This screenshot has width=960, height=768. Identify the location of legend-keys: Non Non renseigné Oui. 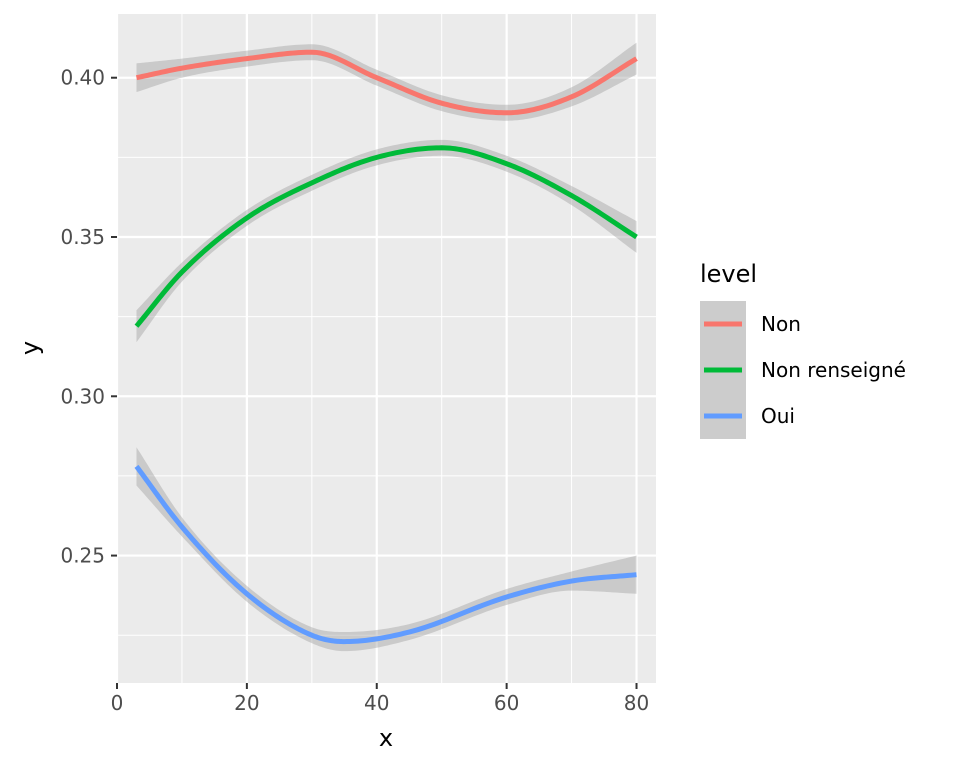
(803, 370).